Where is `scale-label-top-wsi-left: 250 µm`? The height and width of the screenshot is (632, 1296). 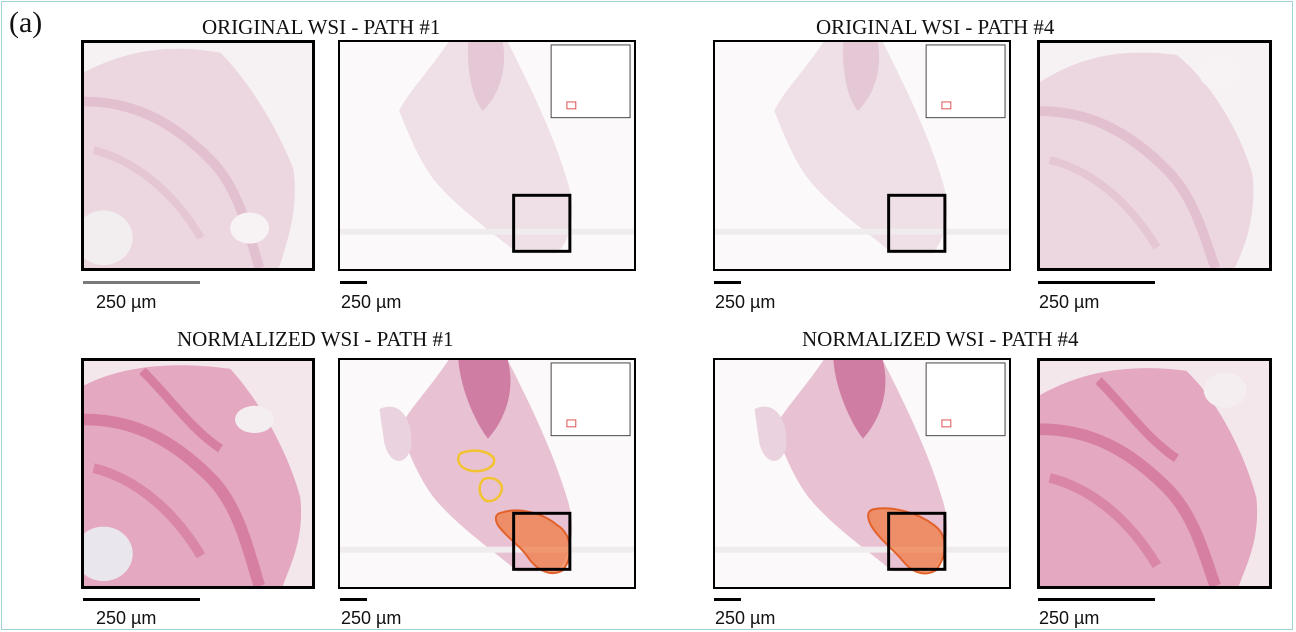
scale-label-top-wsi-left: 250 µm is located at coordinates (371, 302).